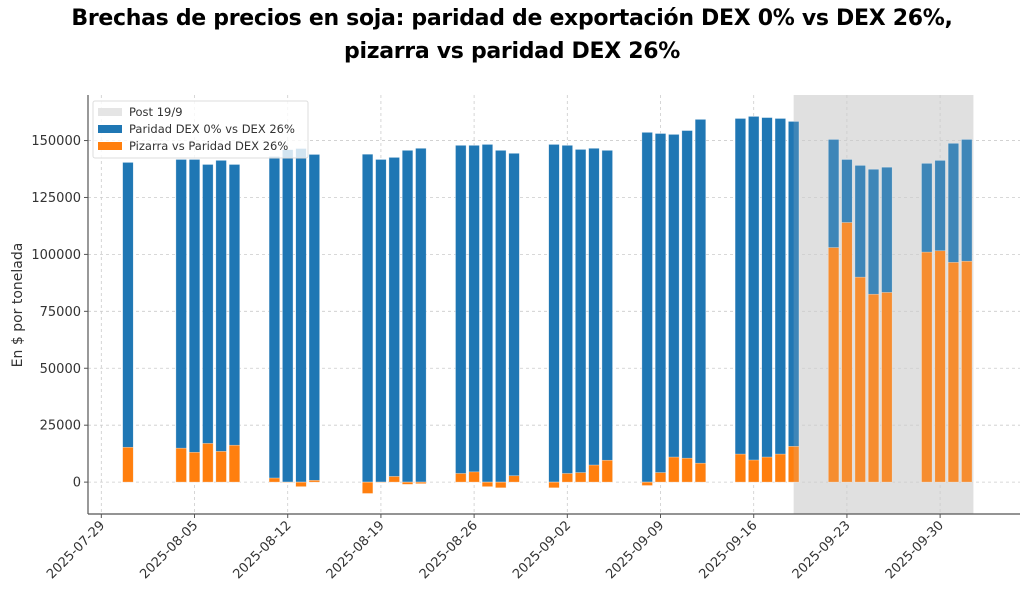 The image size is (1024, 609). I want to click on legend-label: Pizarra vs Paridad DEX 26%, so click(208, 146).